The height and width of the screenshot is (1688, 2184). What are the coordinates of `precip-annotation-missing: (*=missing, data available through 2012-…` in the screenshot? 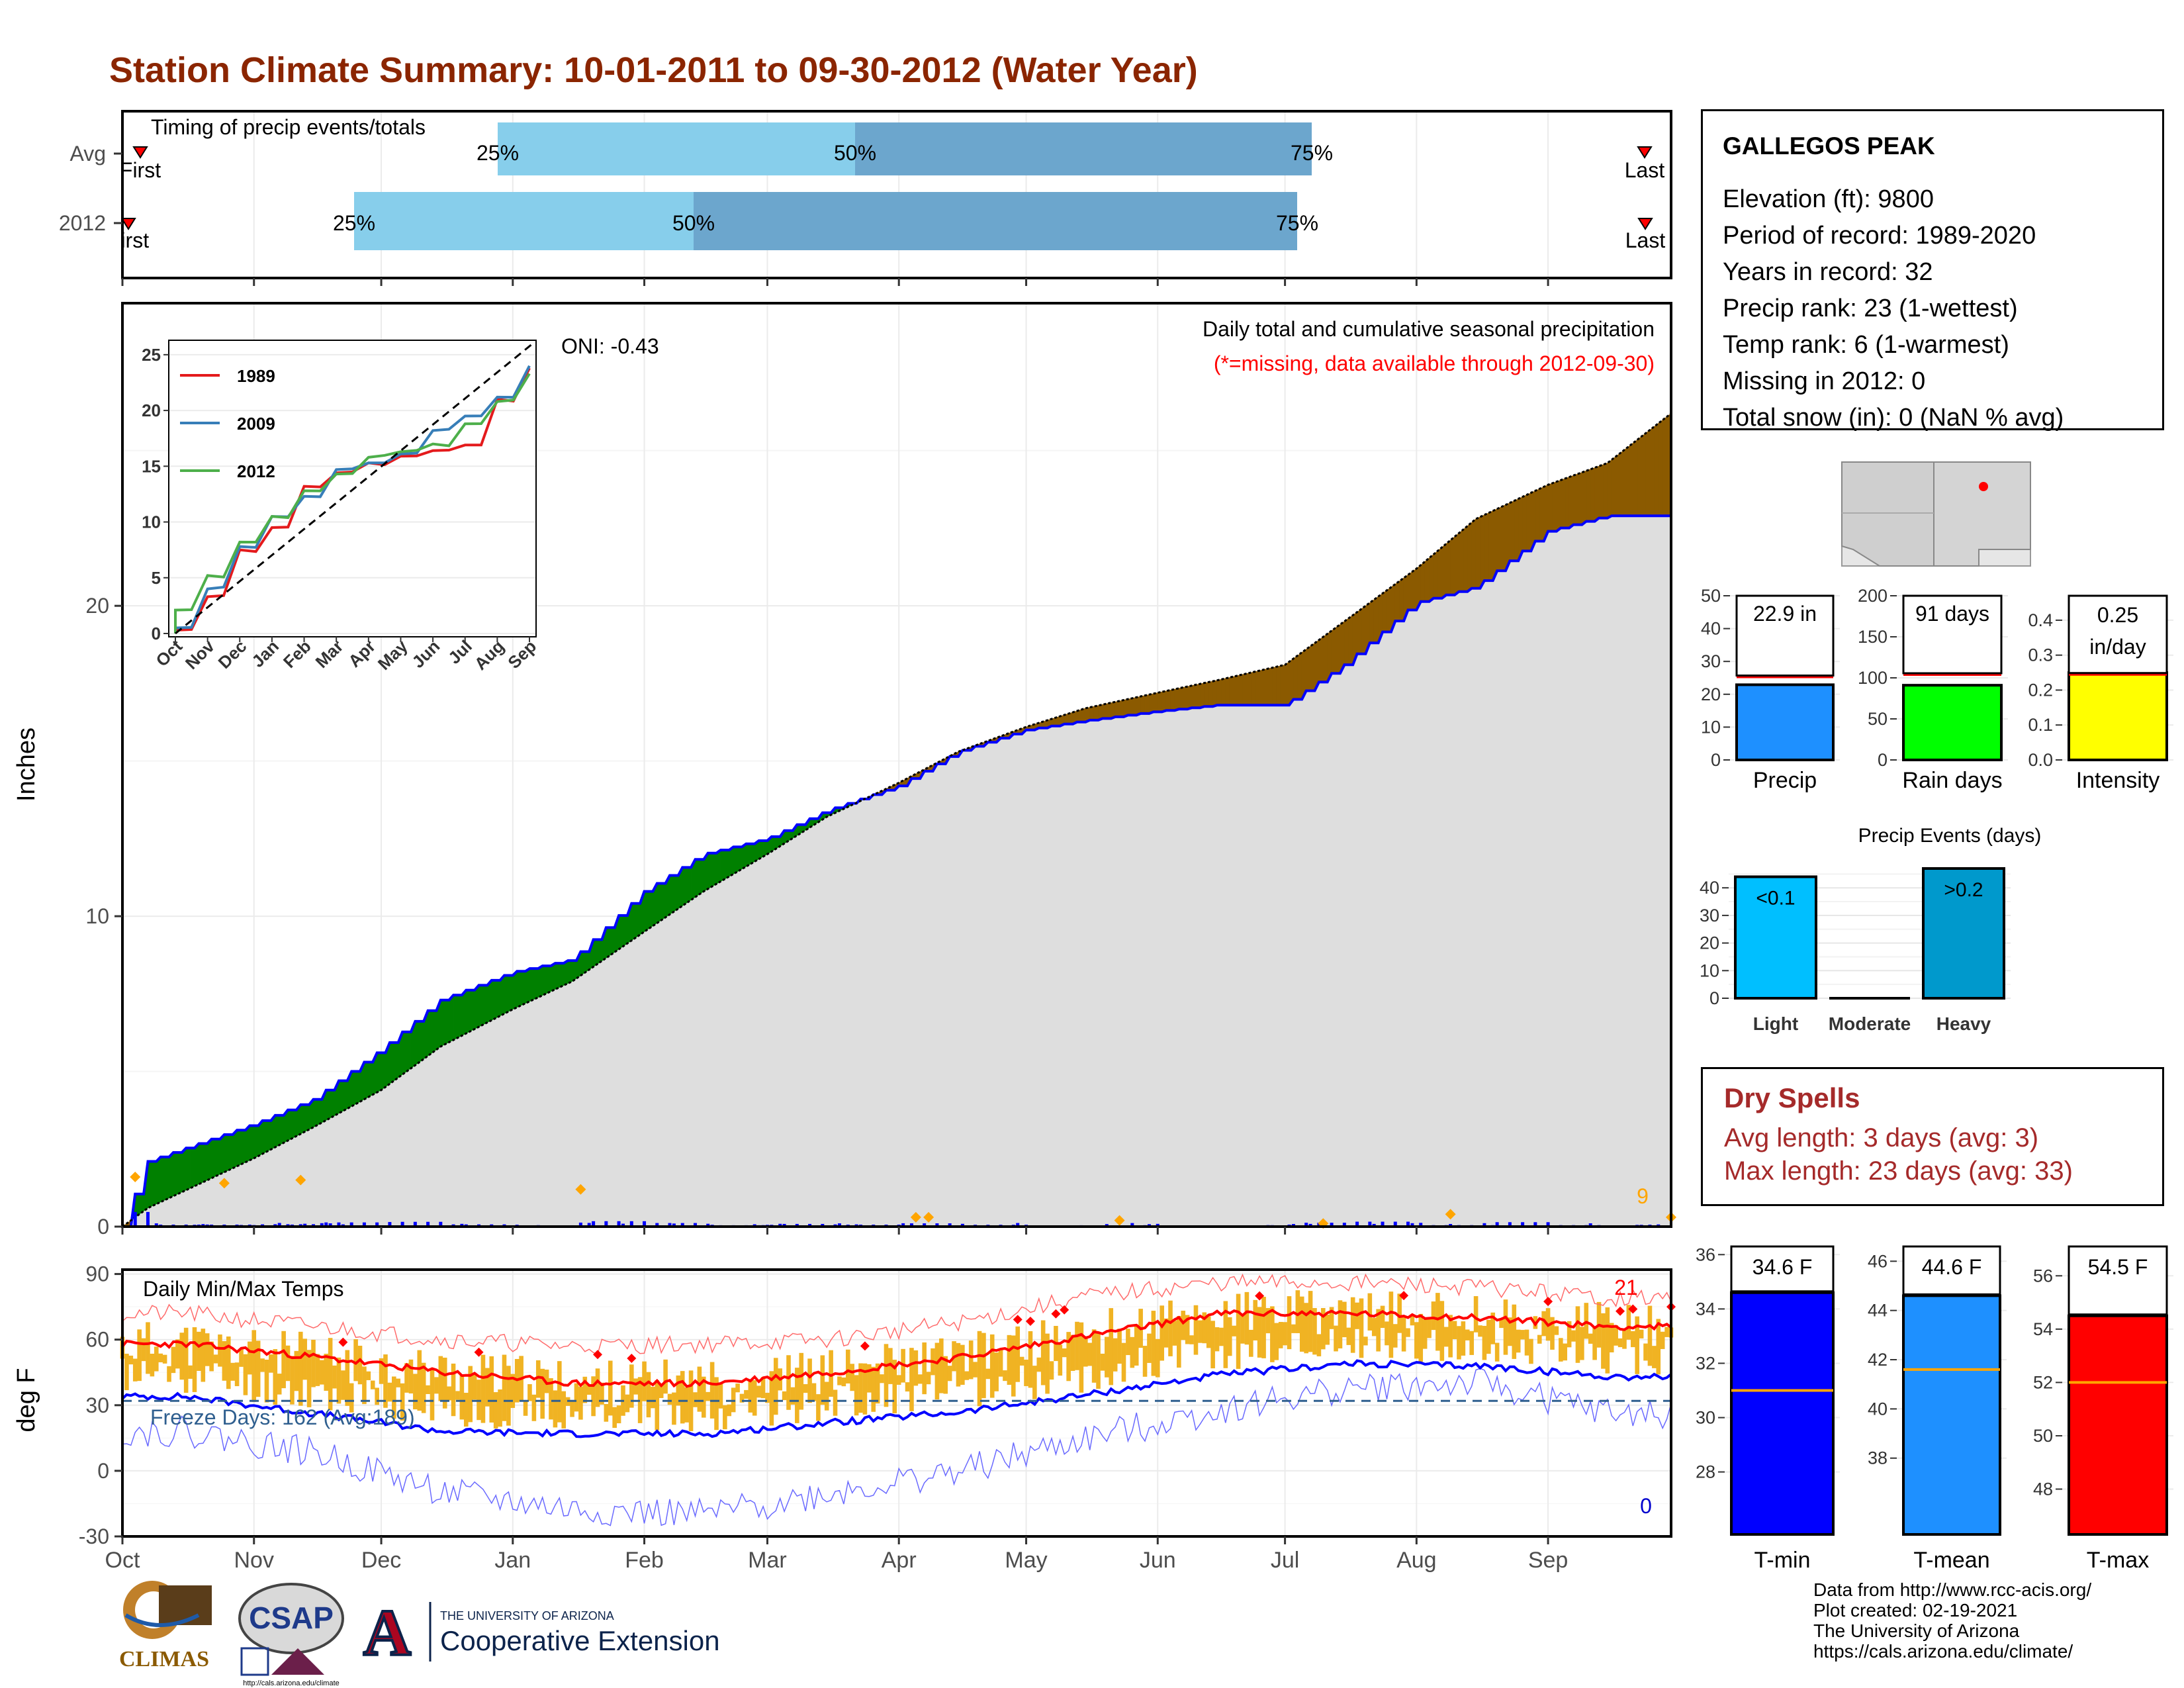 It's located at (1434, 363).